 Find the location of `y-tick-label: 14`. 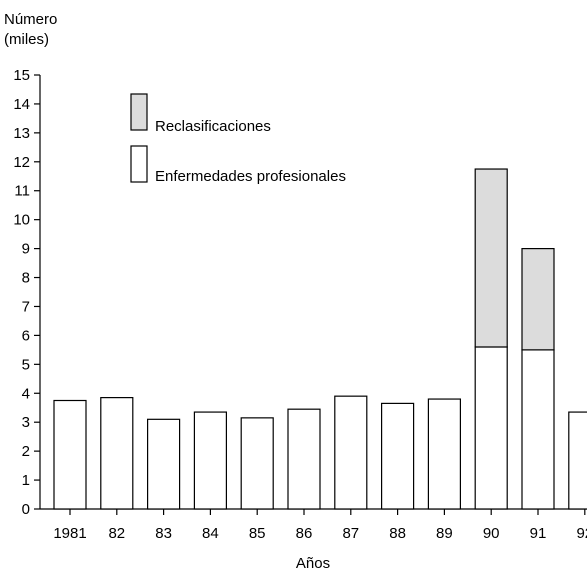

y-tick-label: 14 is located at coordinates (21, 104).